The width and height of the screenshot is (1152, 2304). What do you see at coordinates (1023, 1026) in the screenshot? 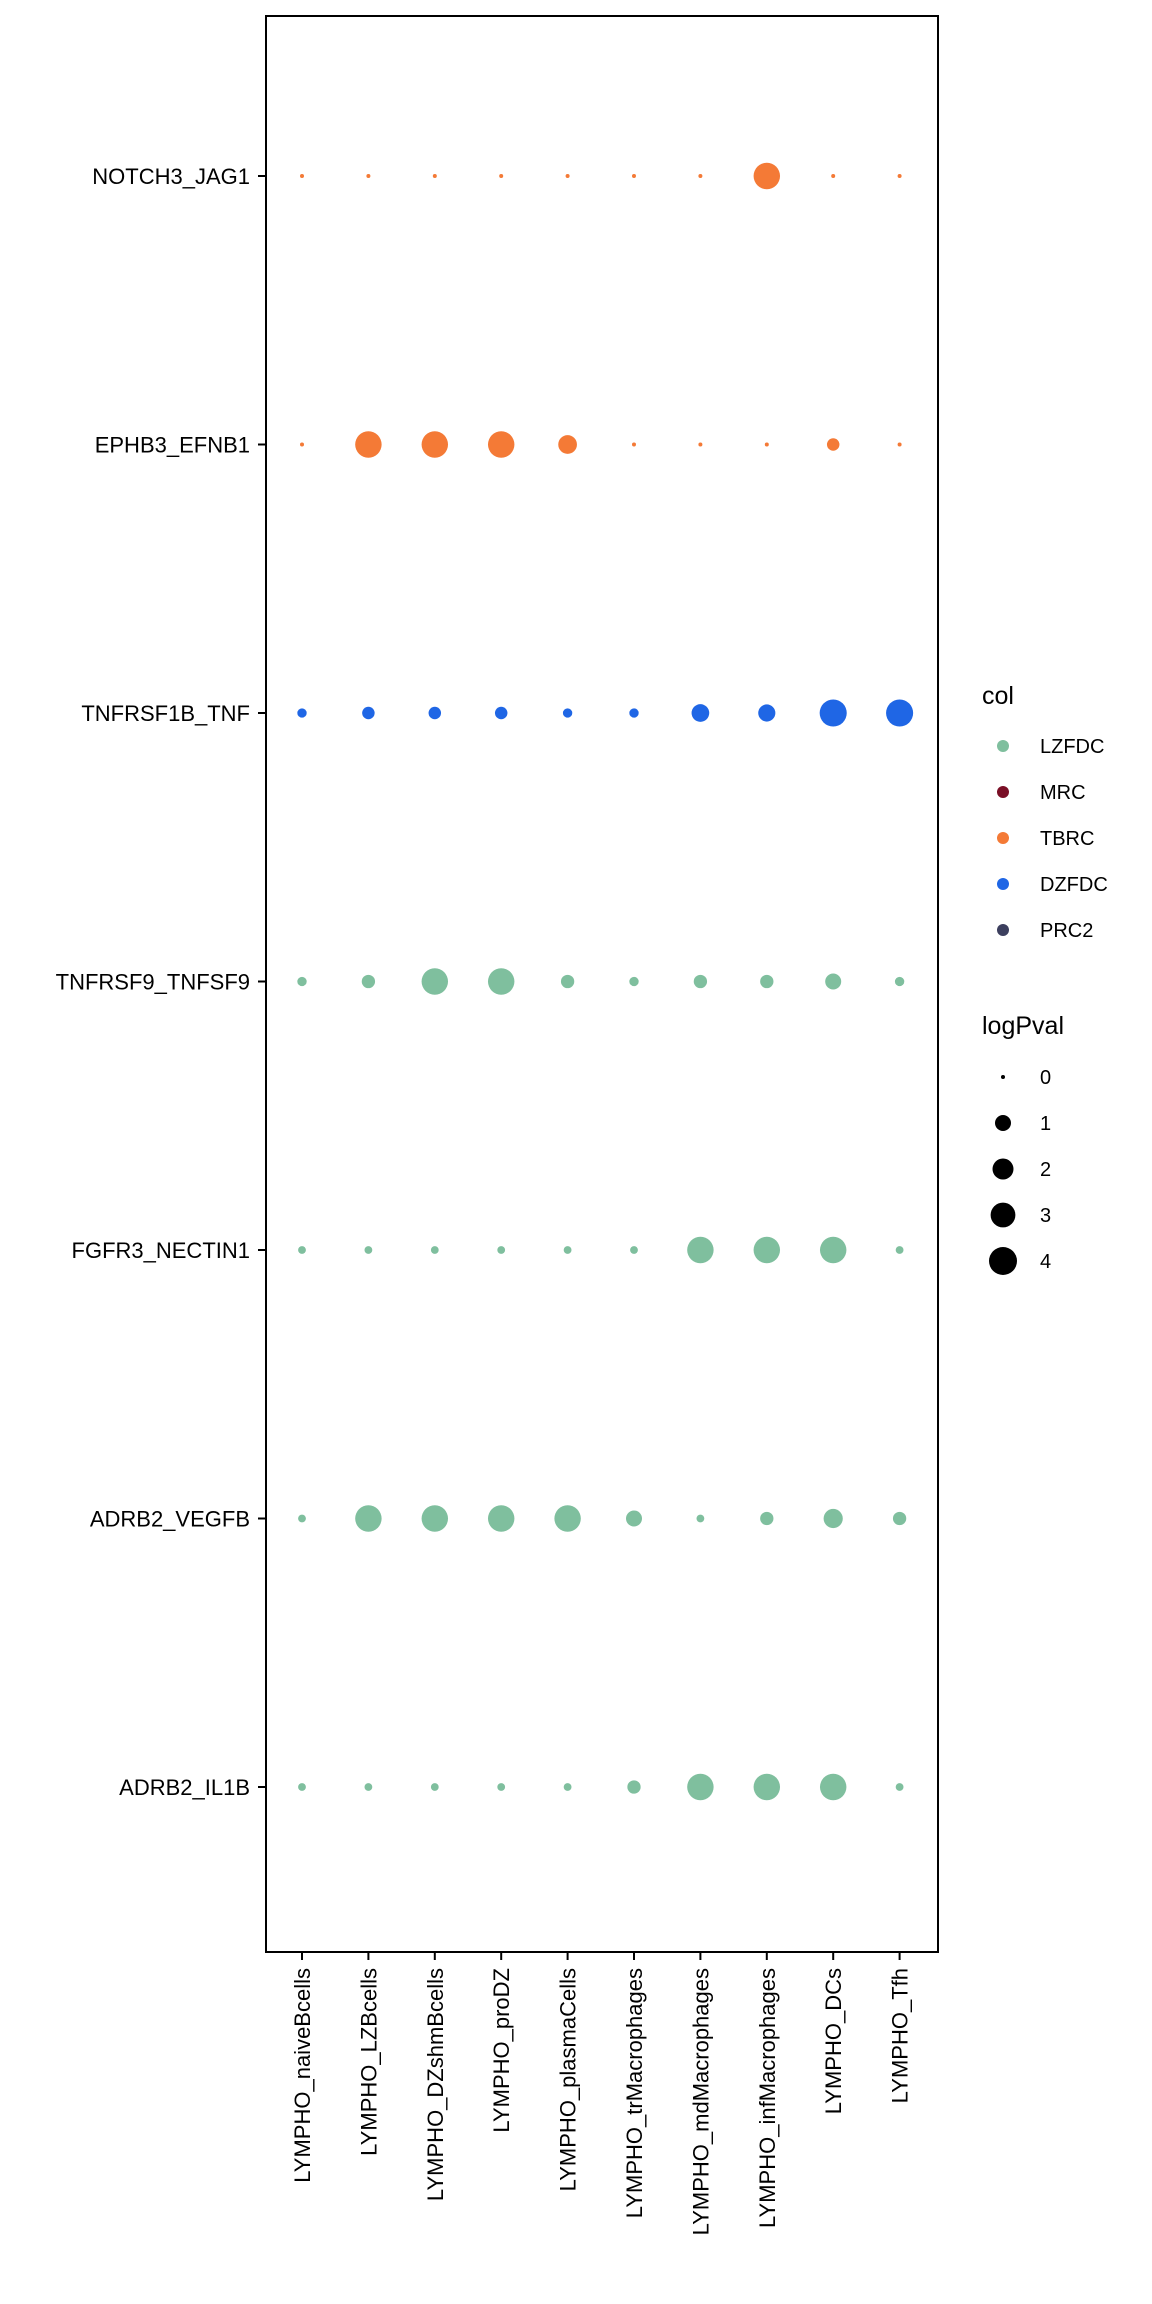
I see `legend-size-title: logPval` at bounding box center [1023, 1026].